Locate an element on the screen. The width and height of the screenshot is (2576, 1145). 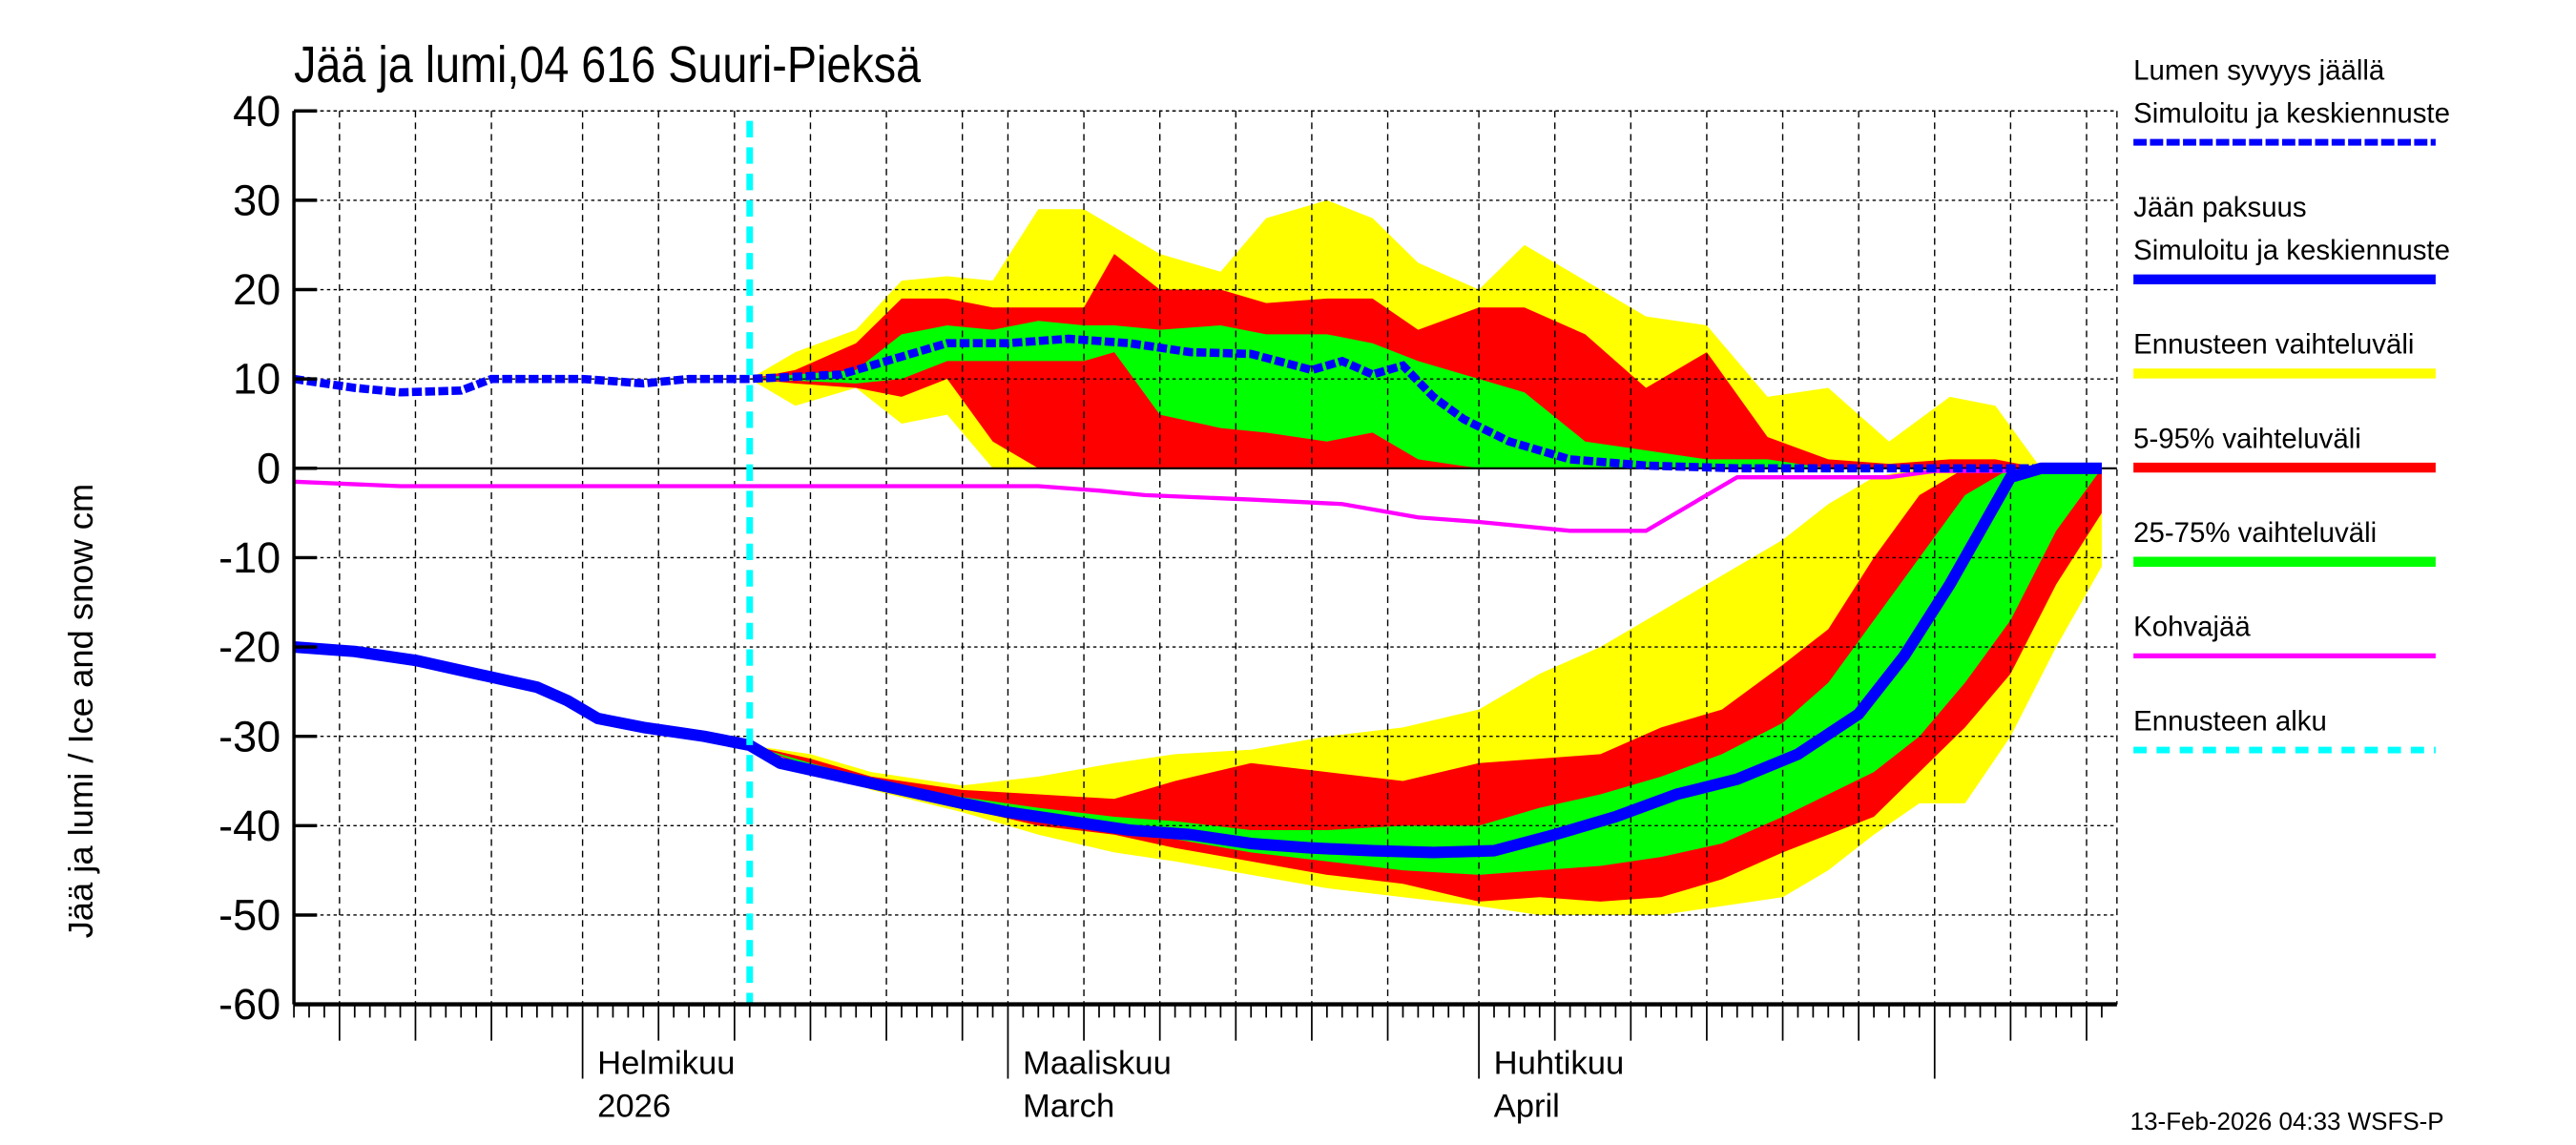
y-tick-label: -40 is located at coordinates (249, 826).